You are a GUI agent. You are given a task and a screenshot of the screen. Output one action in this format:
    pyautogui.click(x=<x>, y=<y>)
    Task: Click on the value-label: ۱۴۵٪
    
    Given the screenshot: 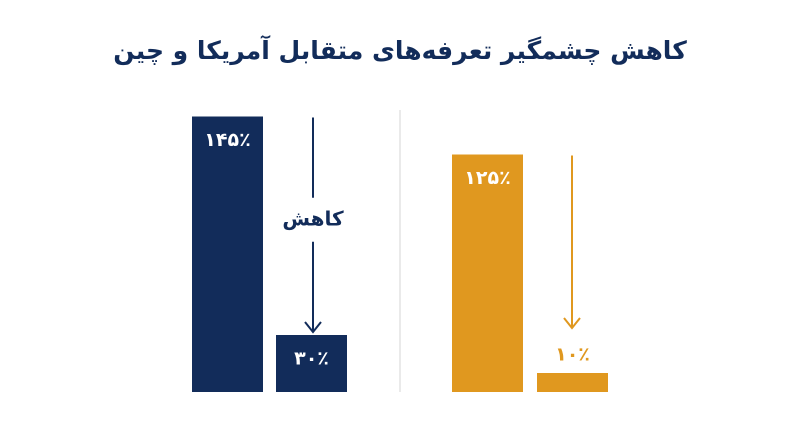 What is the action you would take?
    pyautogui.click(x=227, y=140)
    